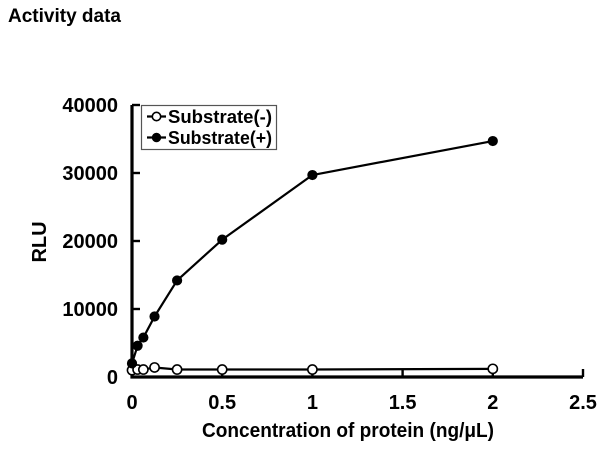  I want to click on legend-entry-label: Substrate(+), so click(220, 138).